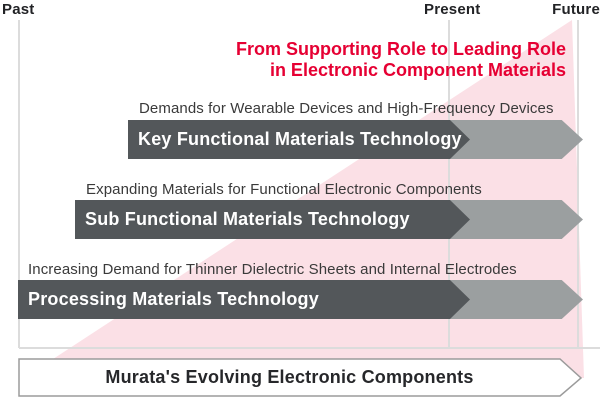 The image size is (600, 400). I want to click on row1-technology-label: Key Functional Materials Technology, so click(300, 139).